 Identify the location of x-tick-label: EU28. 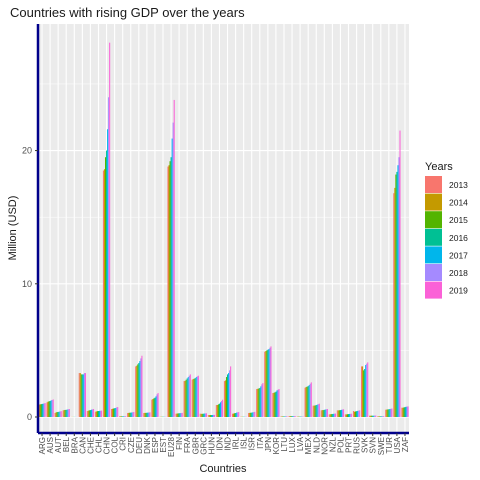
(171, 446).